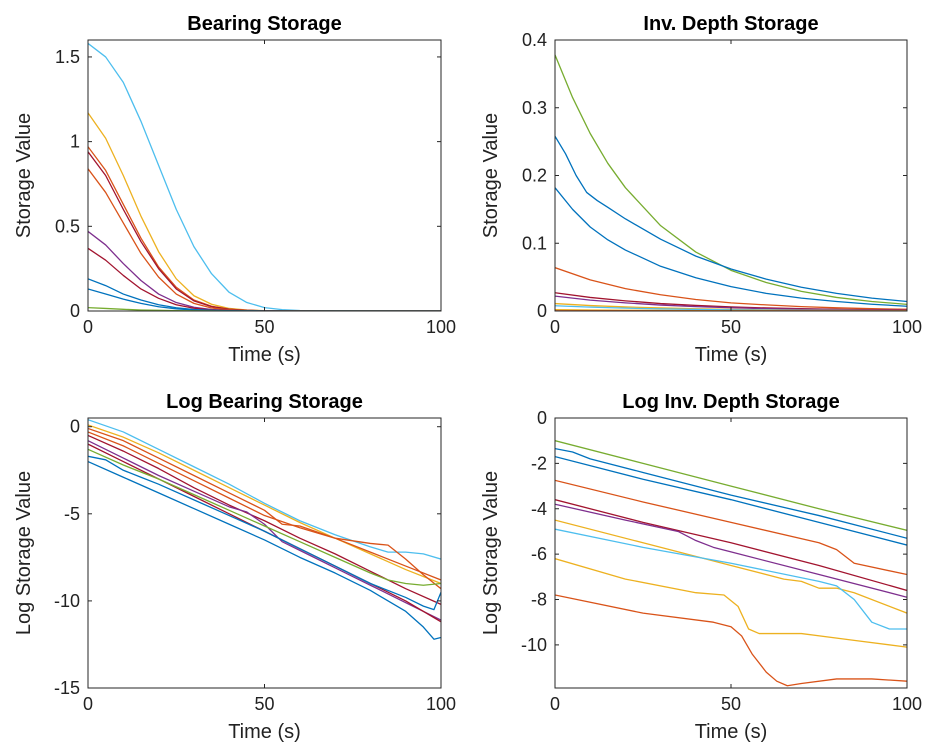 Image resolution: width=925 pixels, height=754 pixels. What do you see at coordinates (730, 24) in the screenshot?
I see `chart-title: Inv. Depth Storage` at bounding box center [730, 24].